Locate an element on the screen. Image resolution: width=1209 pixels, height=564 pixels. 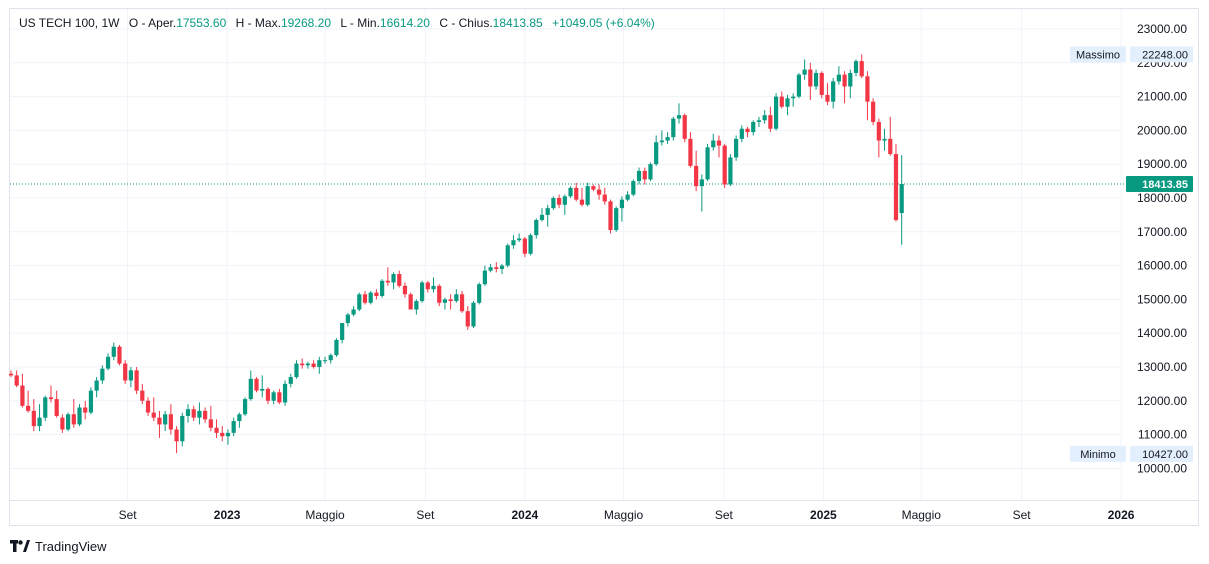
max-marker-label: Massimo is located at coordinates (1098, 55).